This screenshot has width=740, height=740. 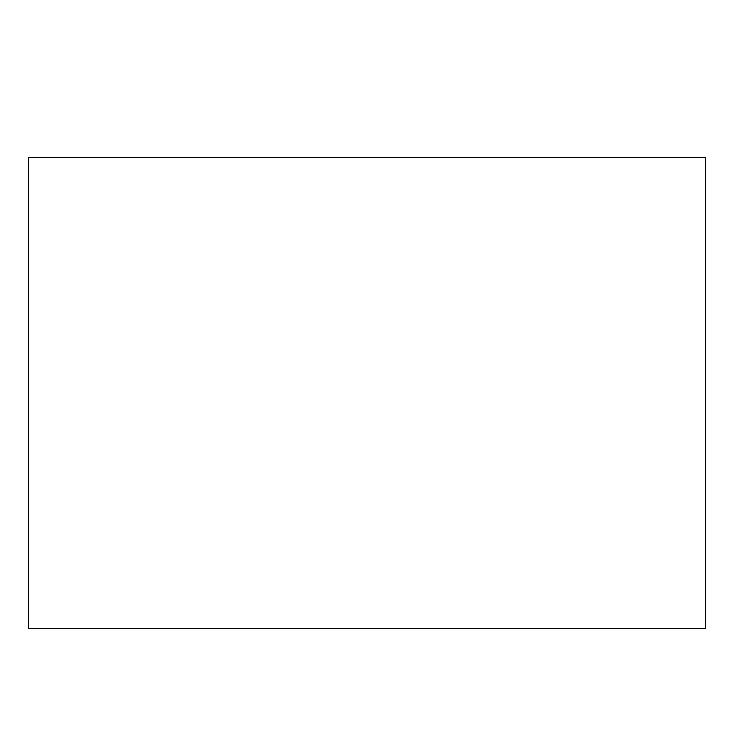 What do you see at coordinates (370, 715) in the screenshot?
I see `footer-block` at bounding box center [370, 715].